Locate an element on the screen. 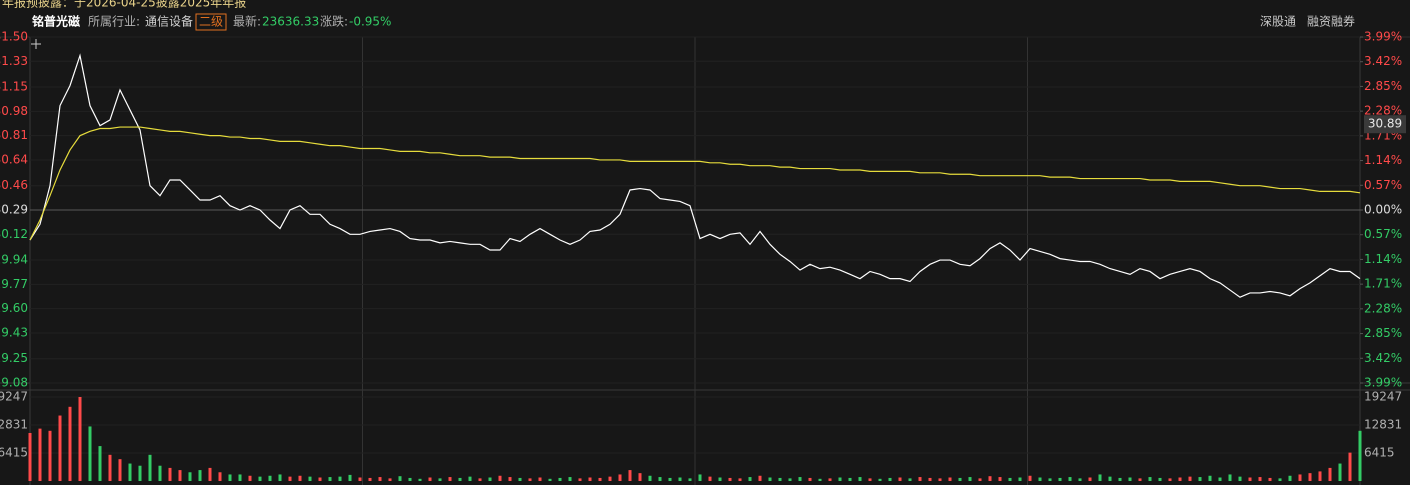 Image resolution: width=1410 pixels, height=485 pixels. y-tick-label: 19247 is located at coordinates (14, 397).